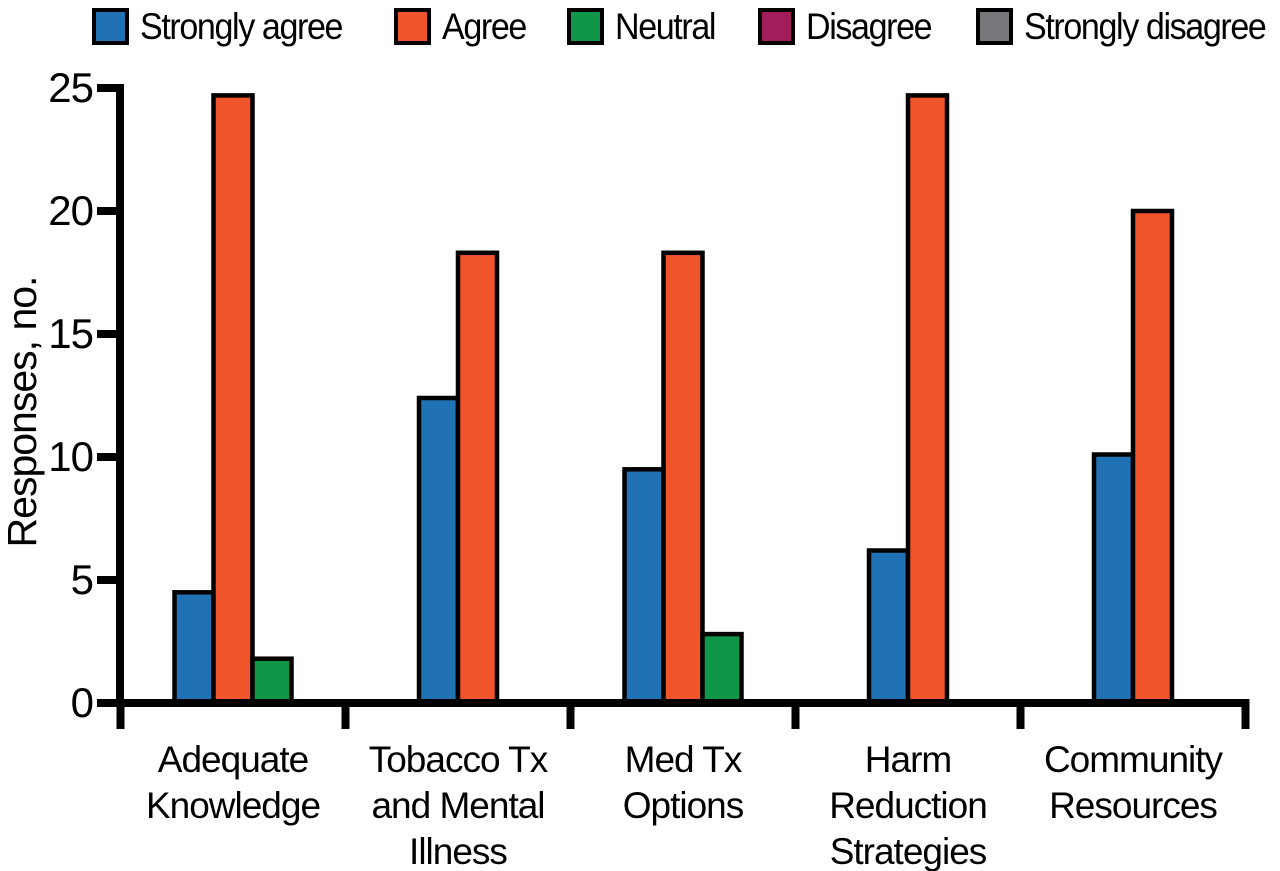 This screenshot has width=1280, height=871. What do you see at coordinates (70, 210) in the screenshot?
I see `y-tick-label: 20` at bounding box center [70, 210].